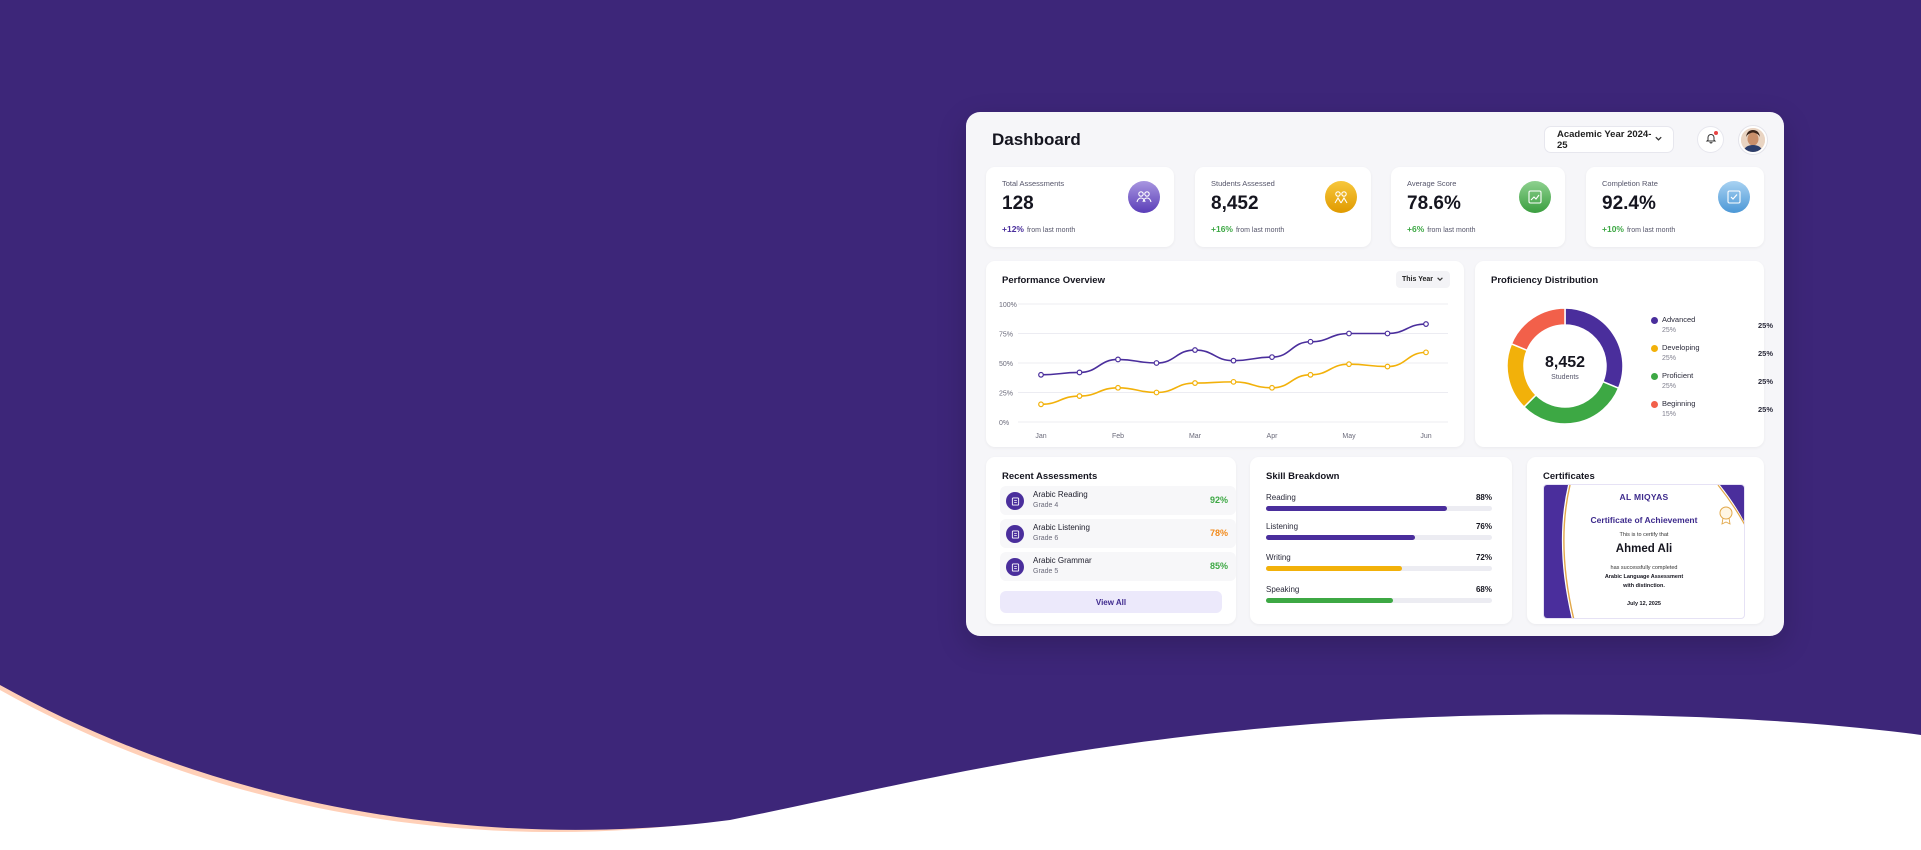 The height and width of the screenshot is (850, 1921). What do you see at coordinates (1571, 402) in the screenshot?
I see `donut-slice-proficient` at bounding box center [1571, 402].